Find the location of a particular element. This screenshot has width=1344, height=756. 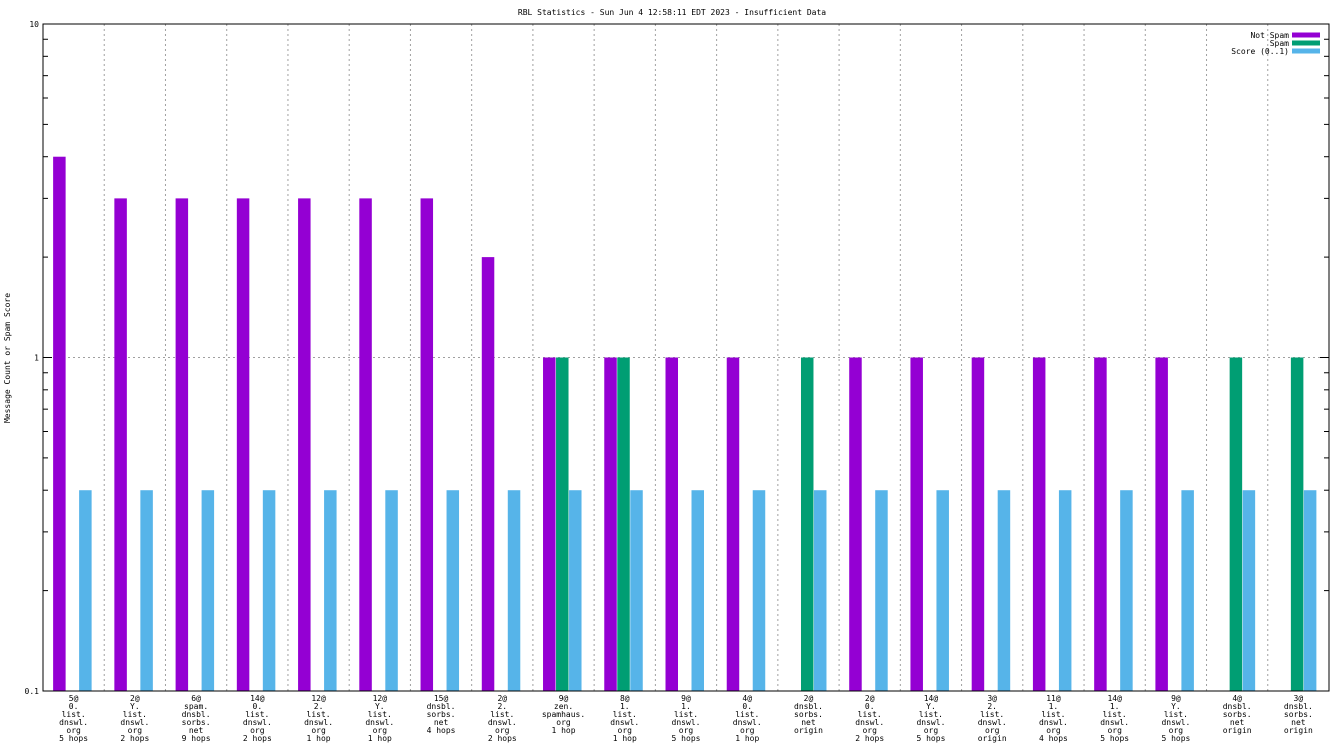

x-tick-label-line: sorbs. is located at coordinates (808, 714).